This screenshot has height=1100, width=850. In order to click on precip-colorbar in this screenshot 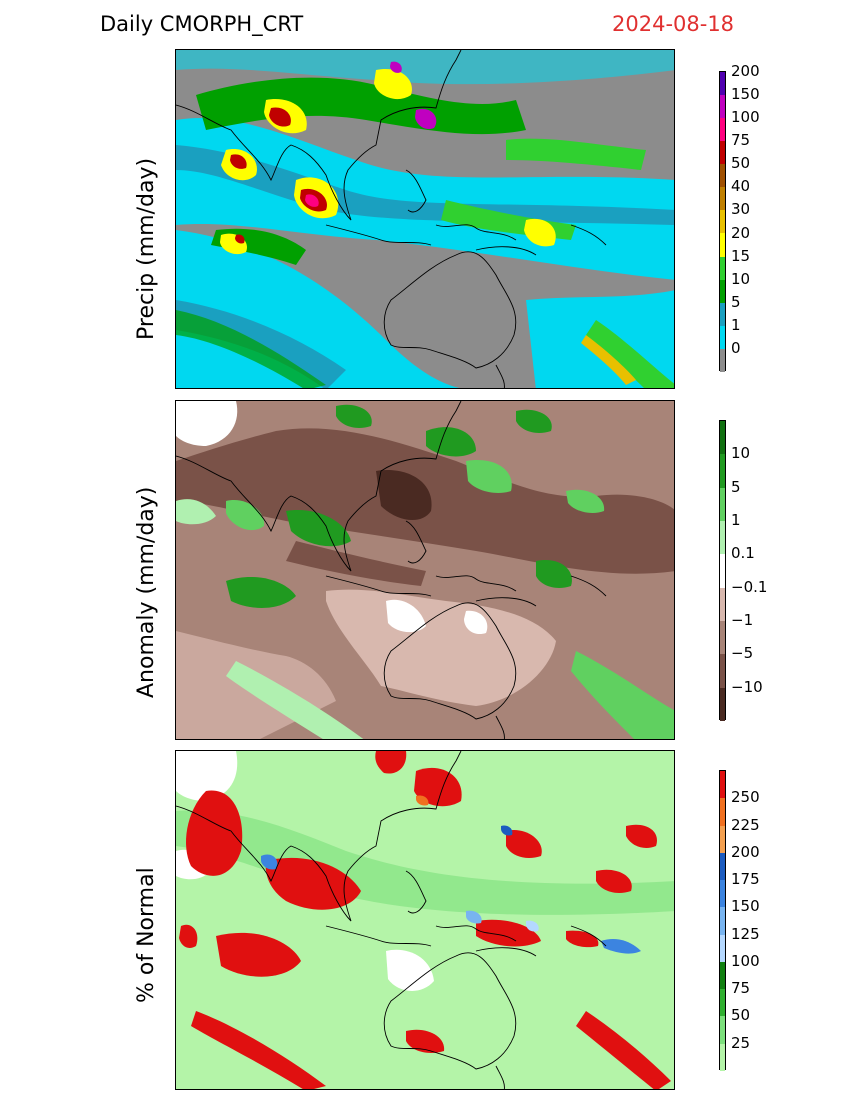, I will do `click(722, 221)`.